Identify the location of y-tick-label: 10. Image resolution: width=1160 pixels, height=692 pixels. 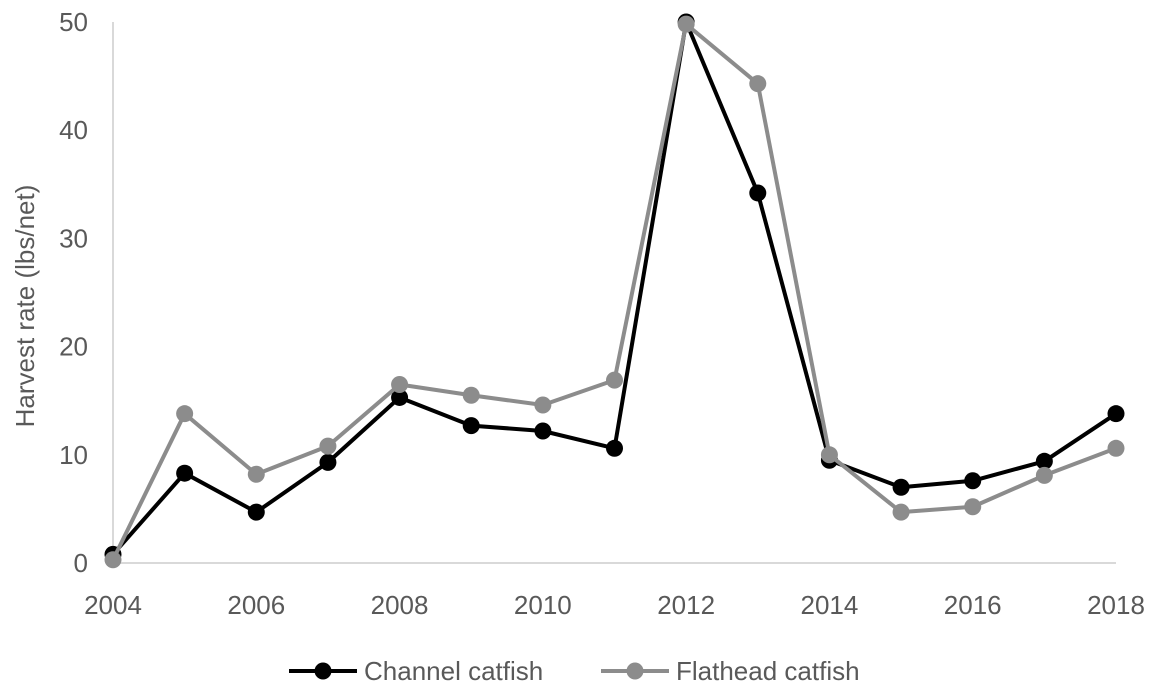
(73, 455).